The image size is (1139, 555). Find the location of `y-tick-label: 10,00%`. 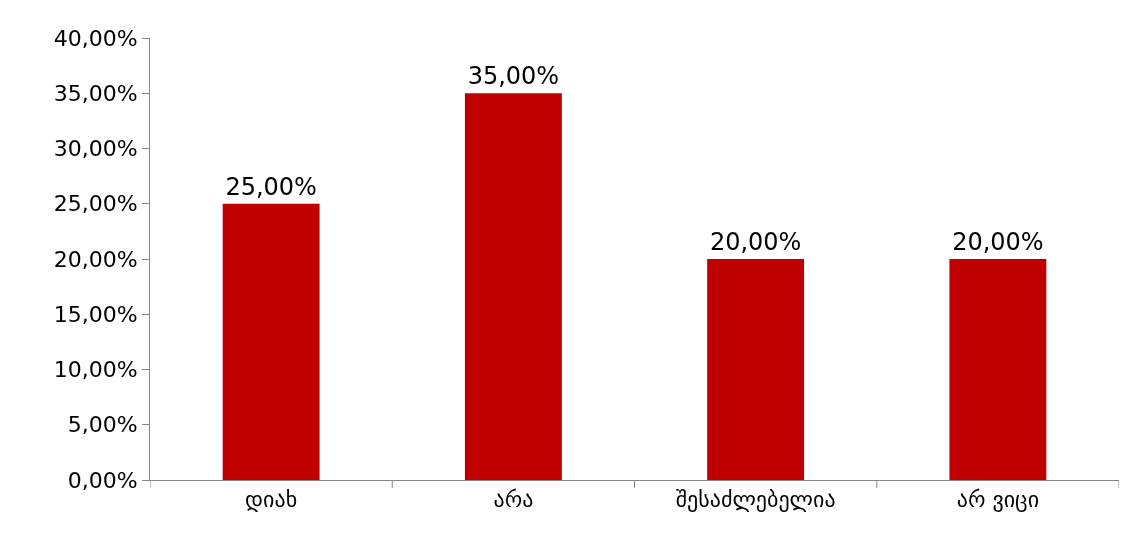

y-tick-label: 10,00% is located at coordinates (95, 370).